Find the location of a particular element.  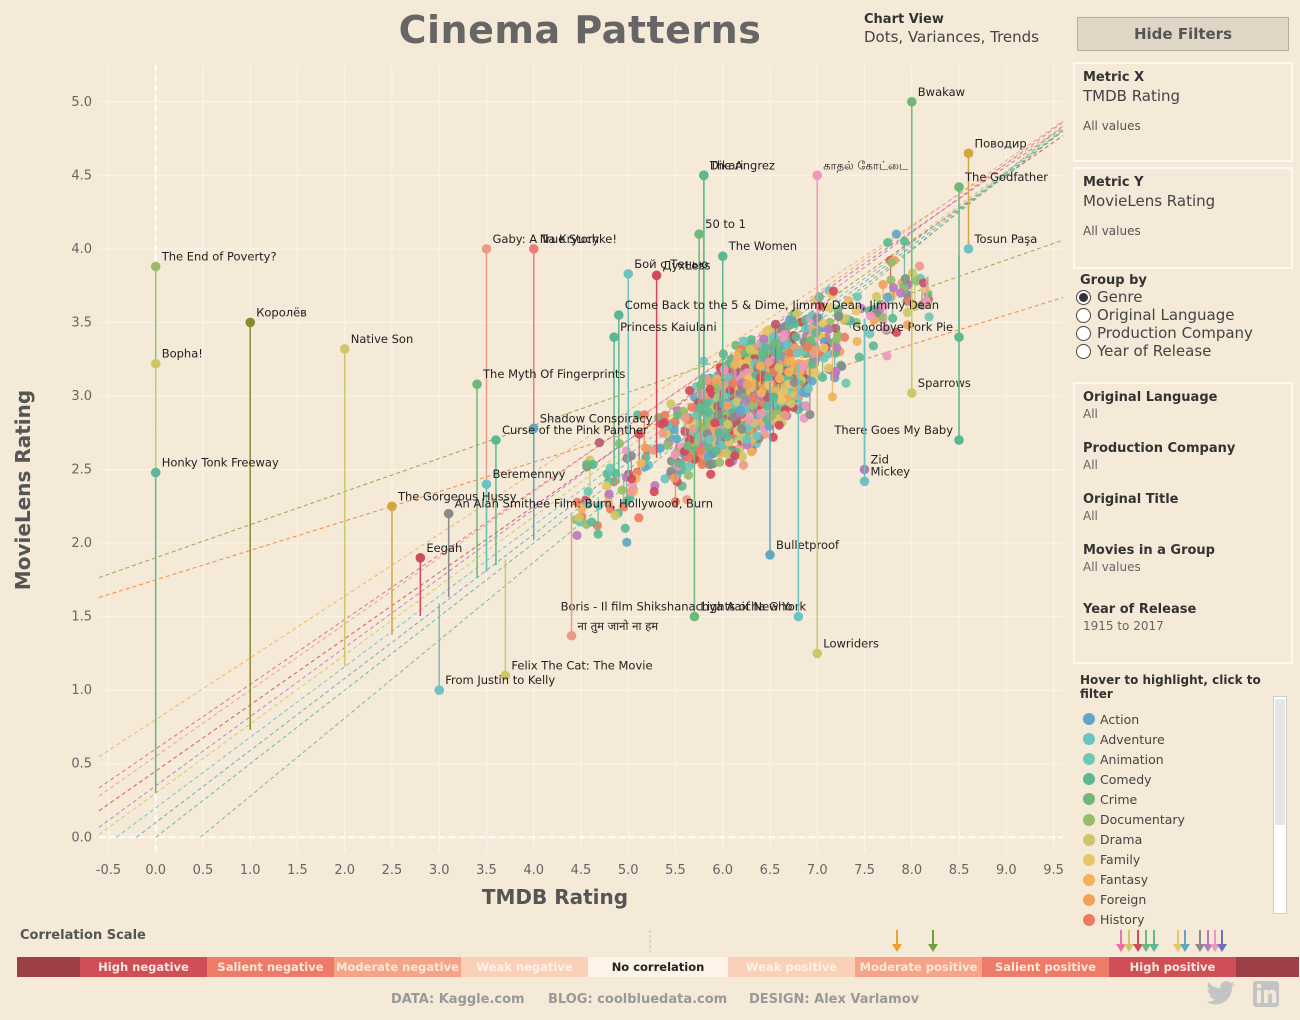

point-label: Boris - Il film Shikshanachya Aaicha Gho is located at coordinates (677, 607).